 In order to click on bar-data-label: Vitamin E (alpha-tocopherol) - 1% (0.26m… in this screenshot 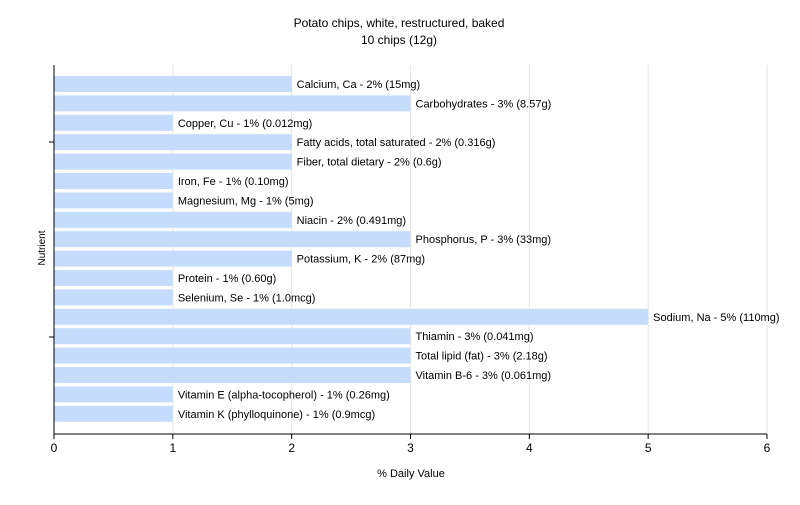, I will do `click(284, 395)`.